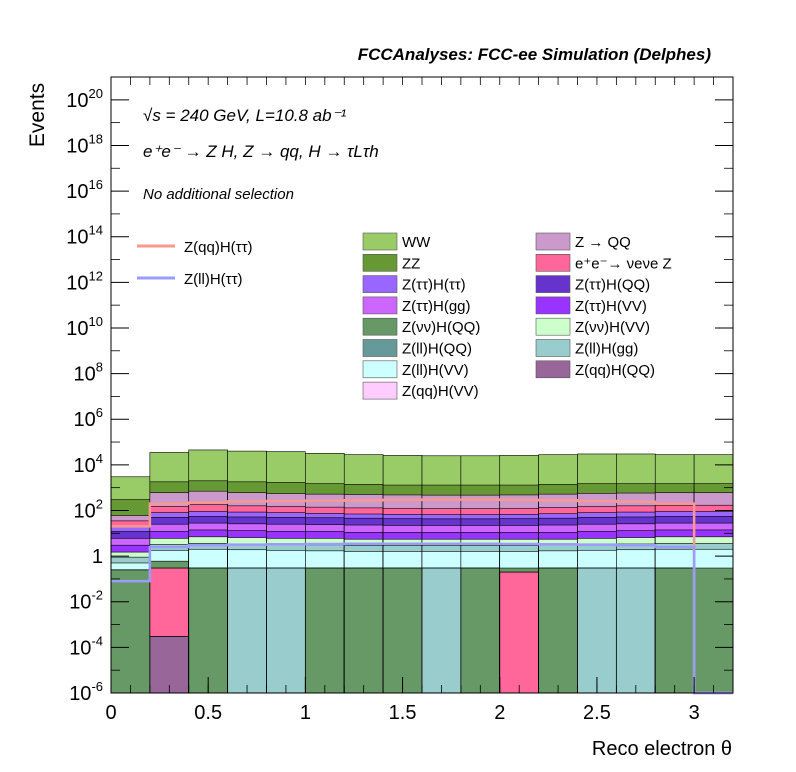 Image resolution: width=796 pixels, height=772 pixels. What do you see at coordinates (662, 749) in the screenshot?
I see `x-axis-label: Reco electron θ` at bounding box center [662, 749].